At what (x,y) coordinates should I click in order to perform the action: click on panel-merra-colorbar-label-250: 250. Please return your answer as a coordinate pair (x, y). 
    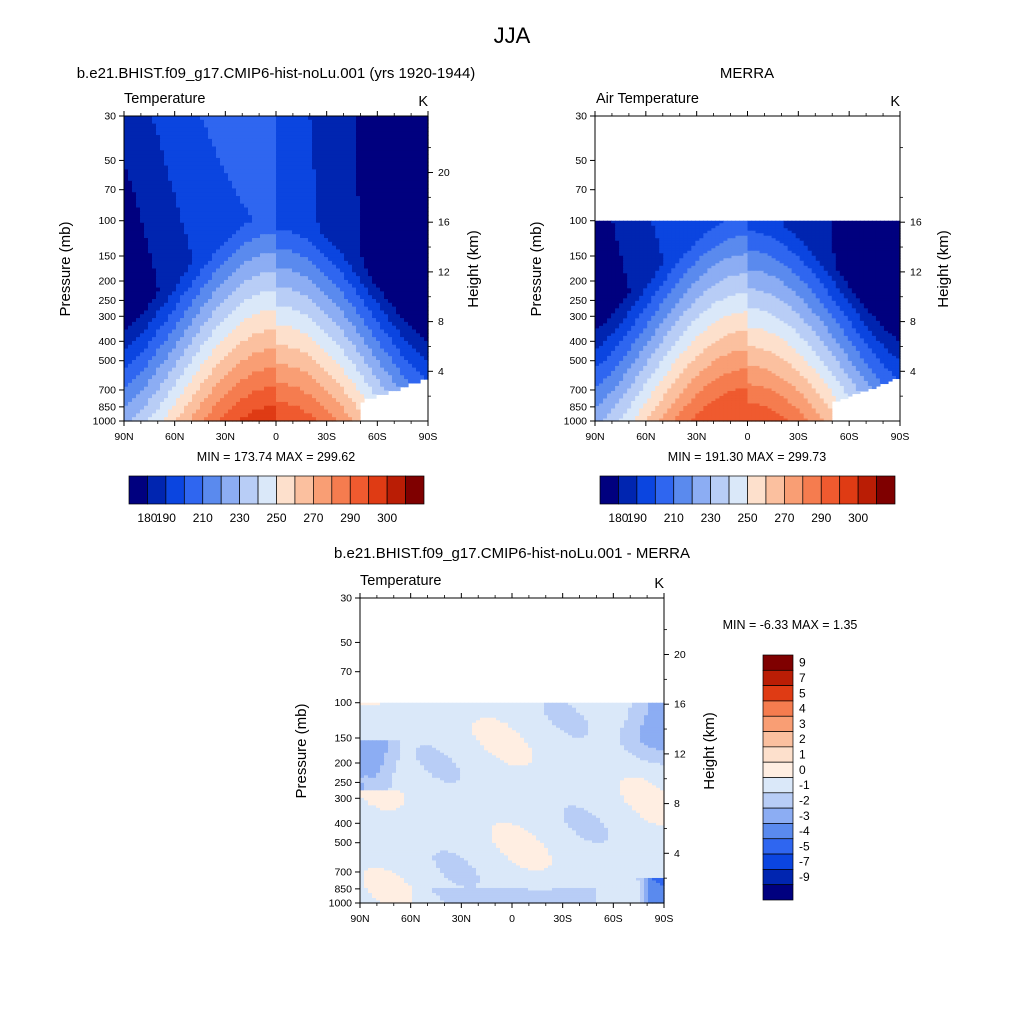
    Looking at the image, I should click on (747, 518).